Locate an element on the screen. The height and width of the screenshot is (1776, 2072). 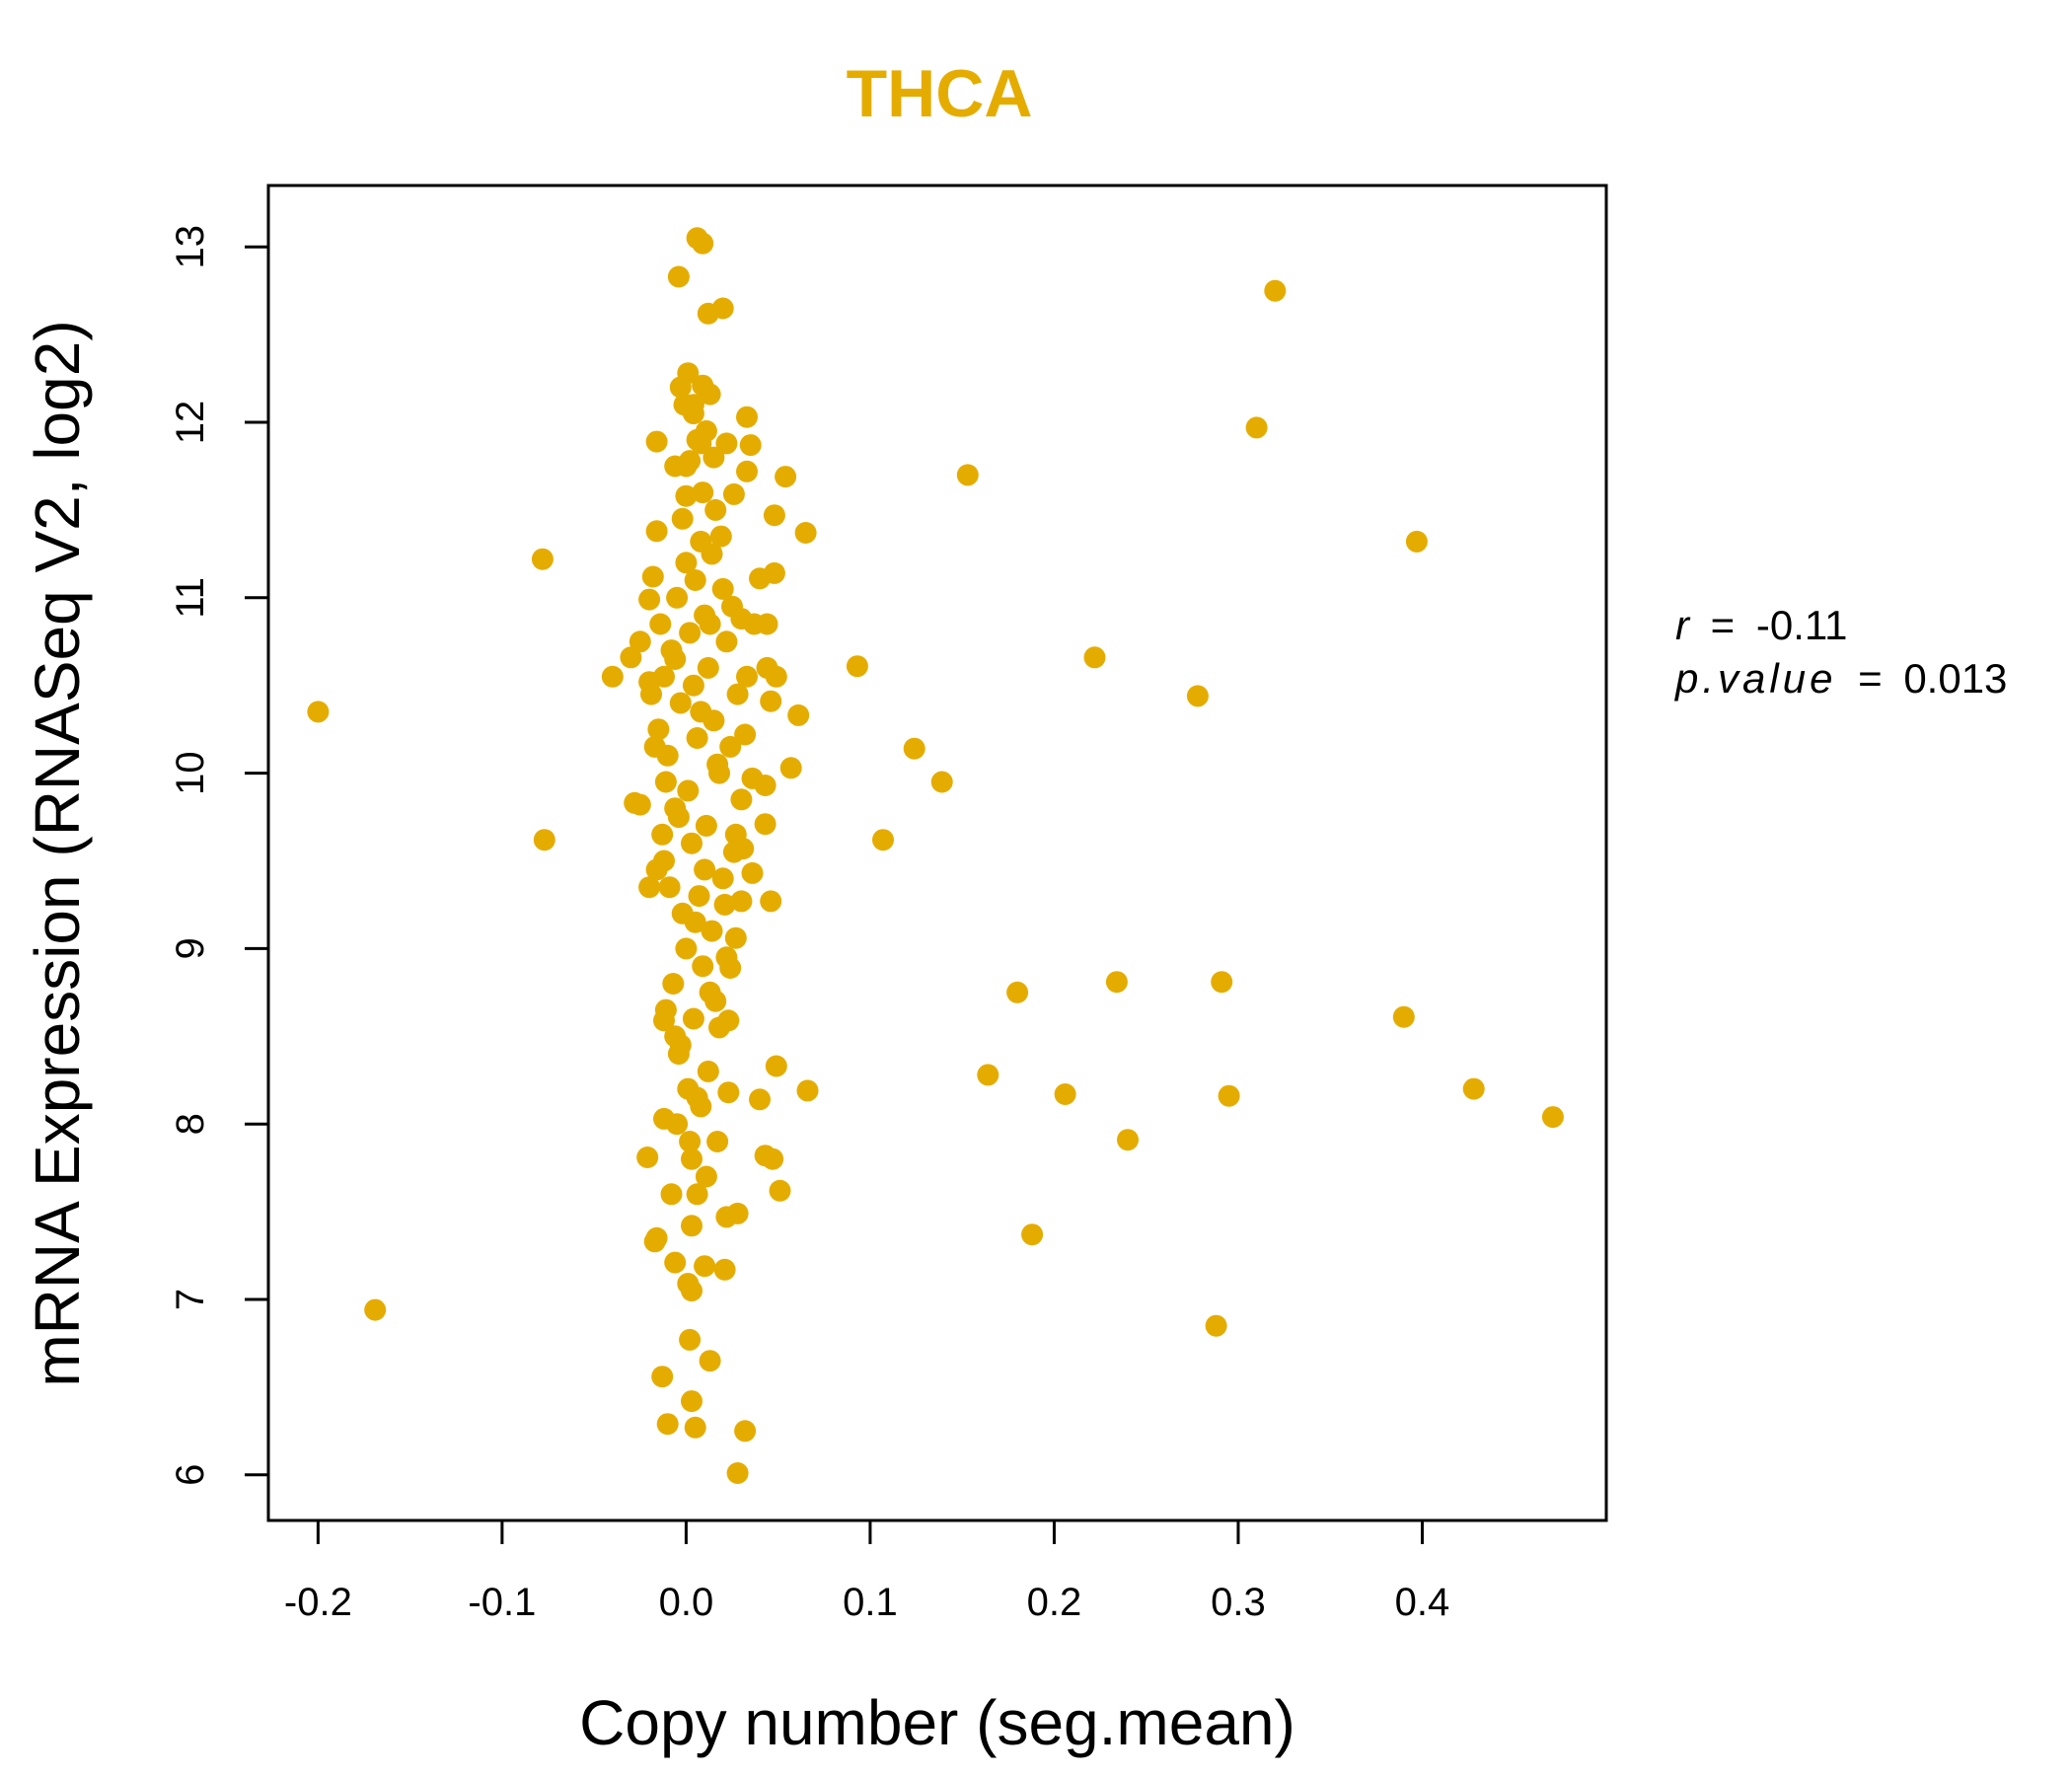
r-value: -0.11 is located at coordinates (1802, 625).